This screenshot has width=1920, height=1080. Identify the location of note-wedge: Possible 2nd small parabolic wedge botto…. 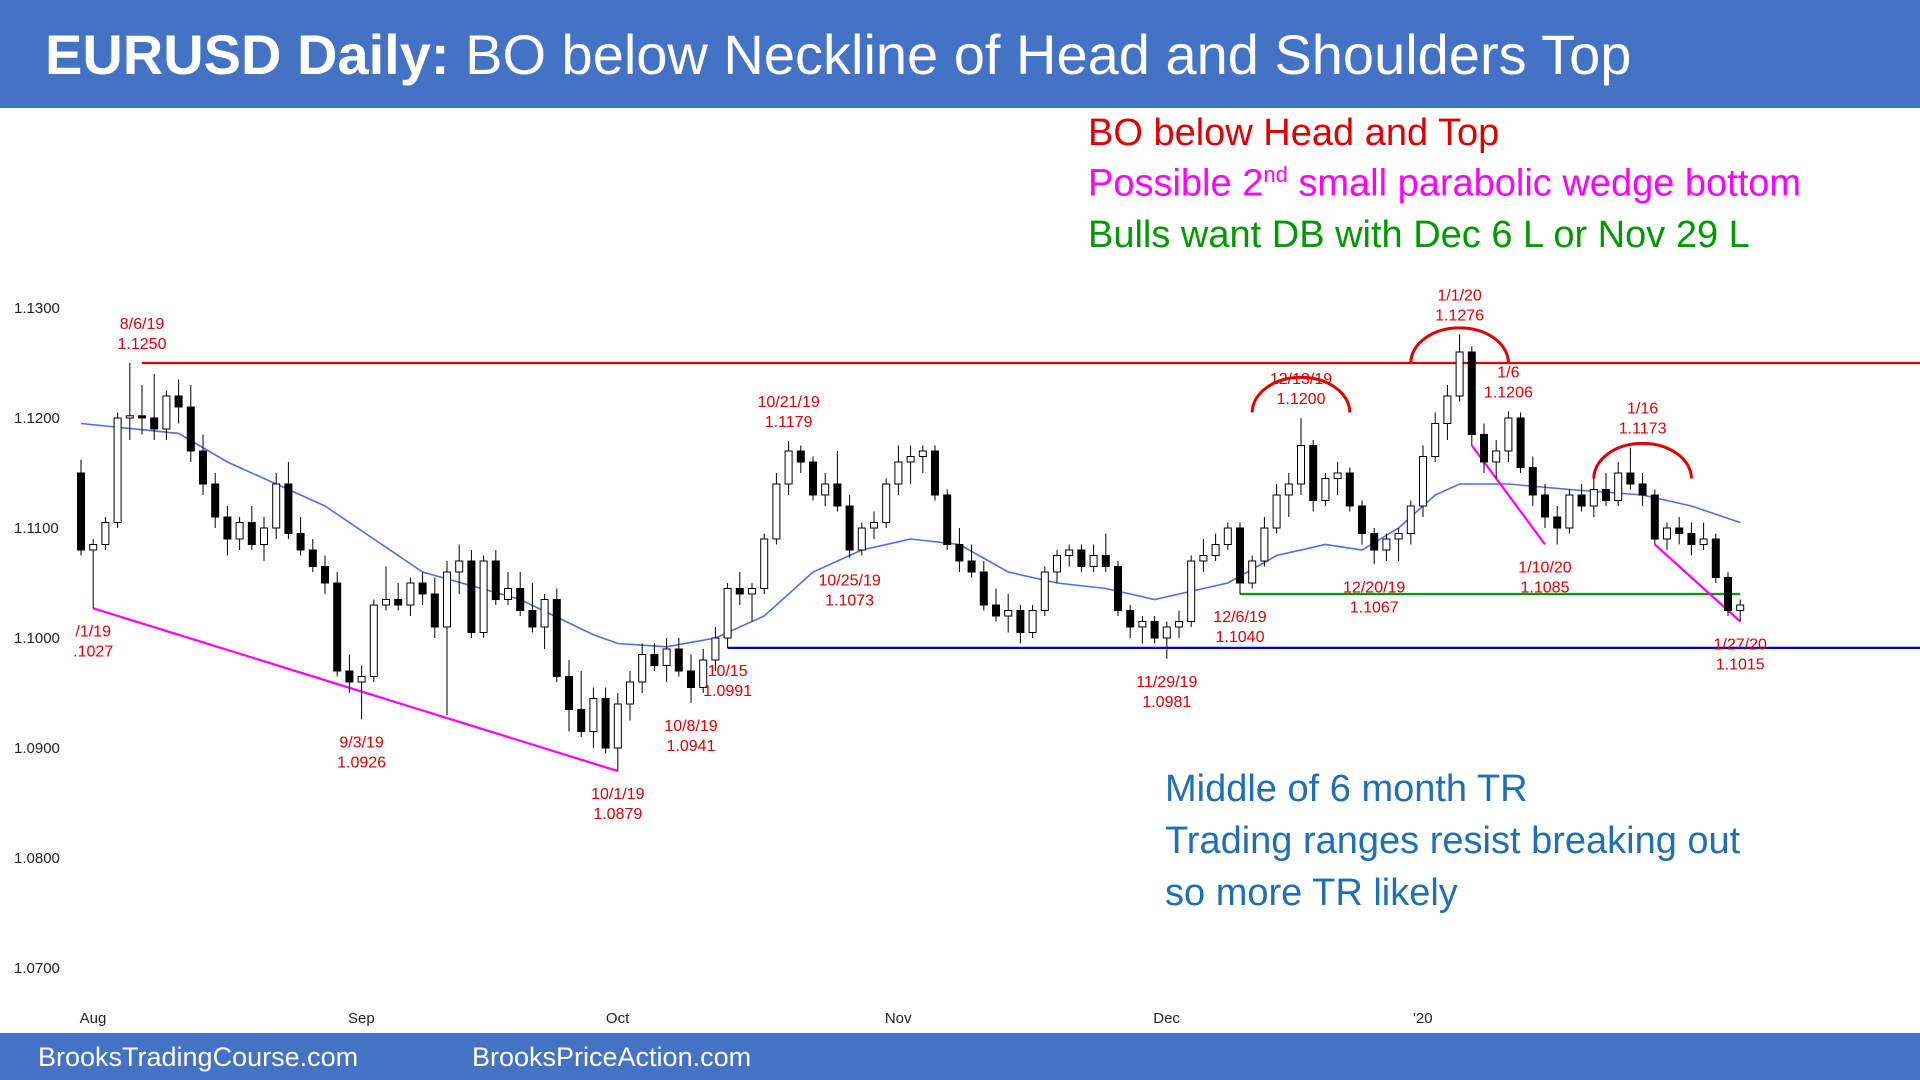
(1444, 184).